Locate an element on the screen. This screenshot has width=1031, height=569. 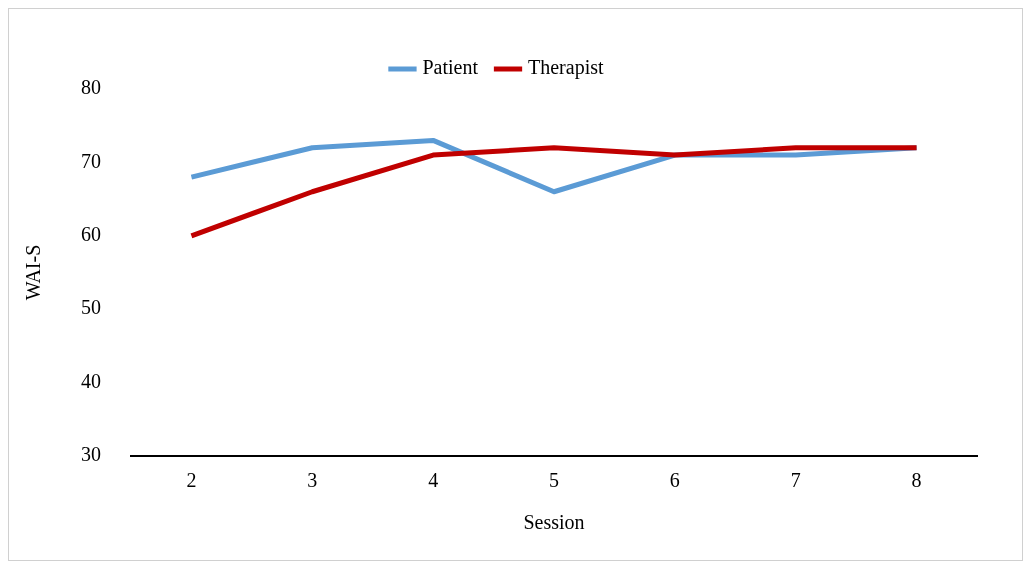
x-tick-label: 4 is located at coordinates (433, 480).